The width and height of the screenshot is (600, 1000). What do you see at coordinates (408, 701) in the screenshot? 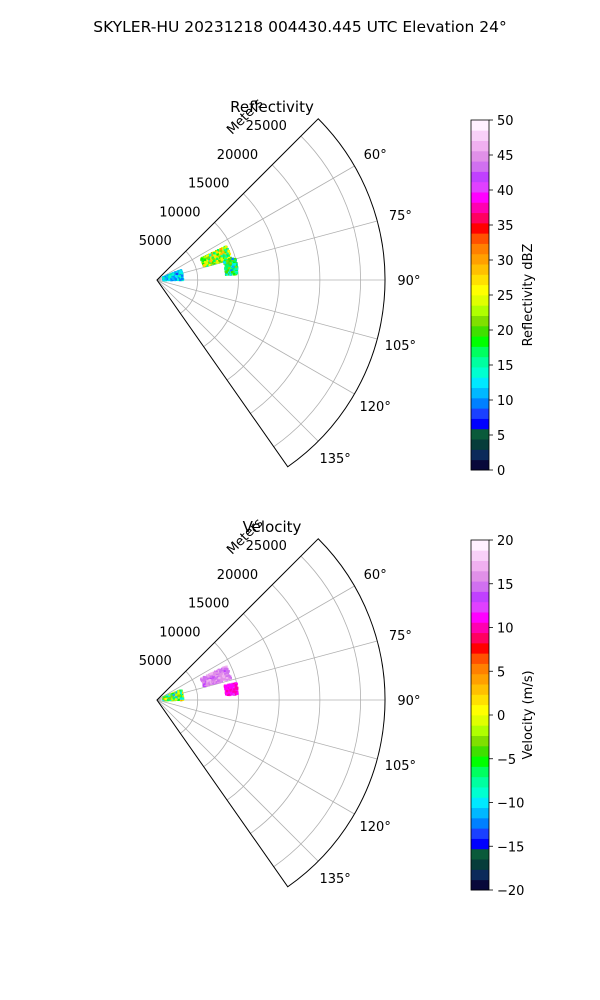
I see `angular-tick-label: 90°` at bounding box center [408, 701].